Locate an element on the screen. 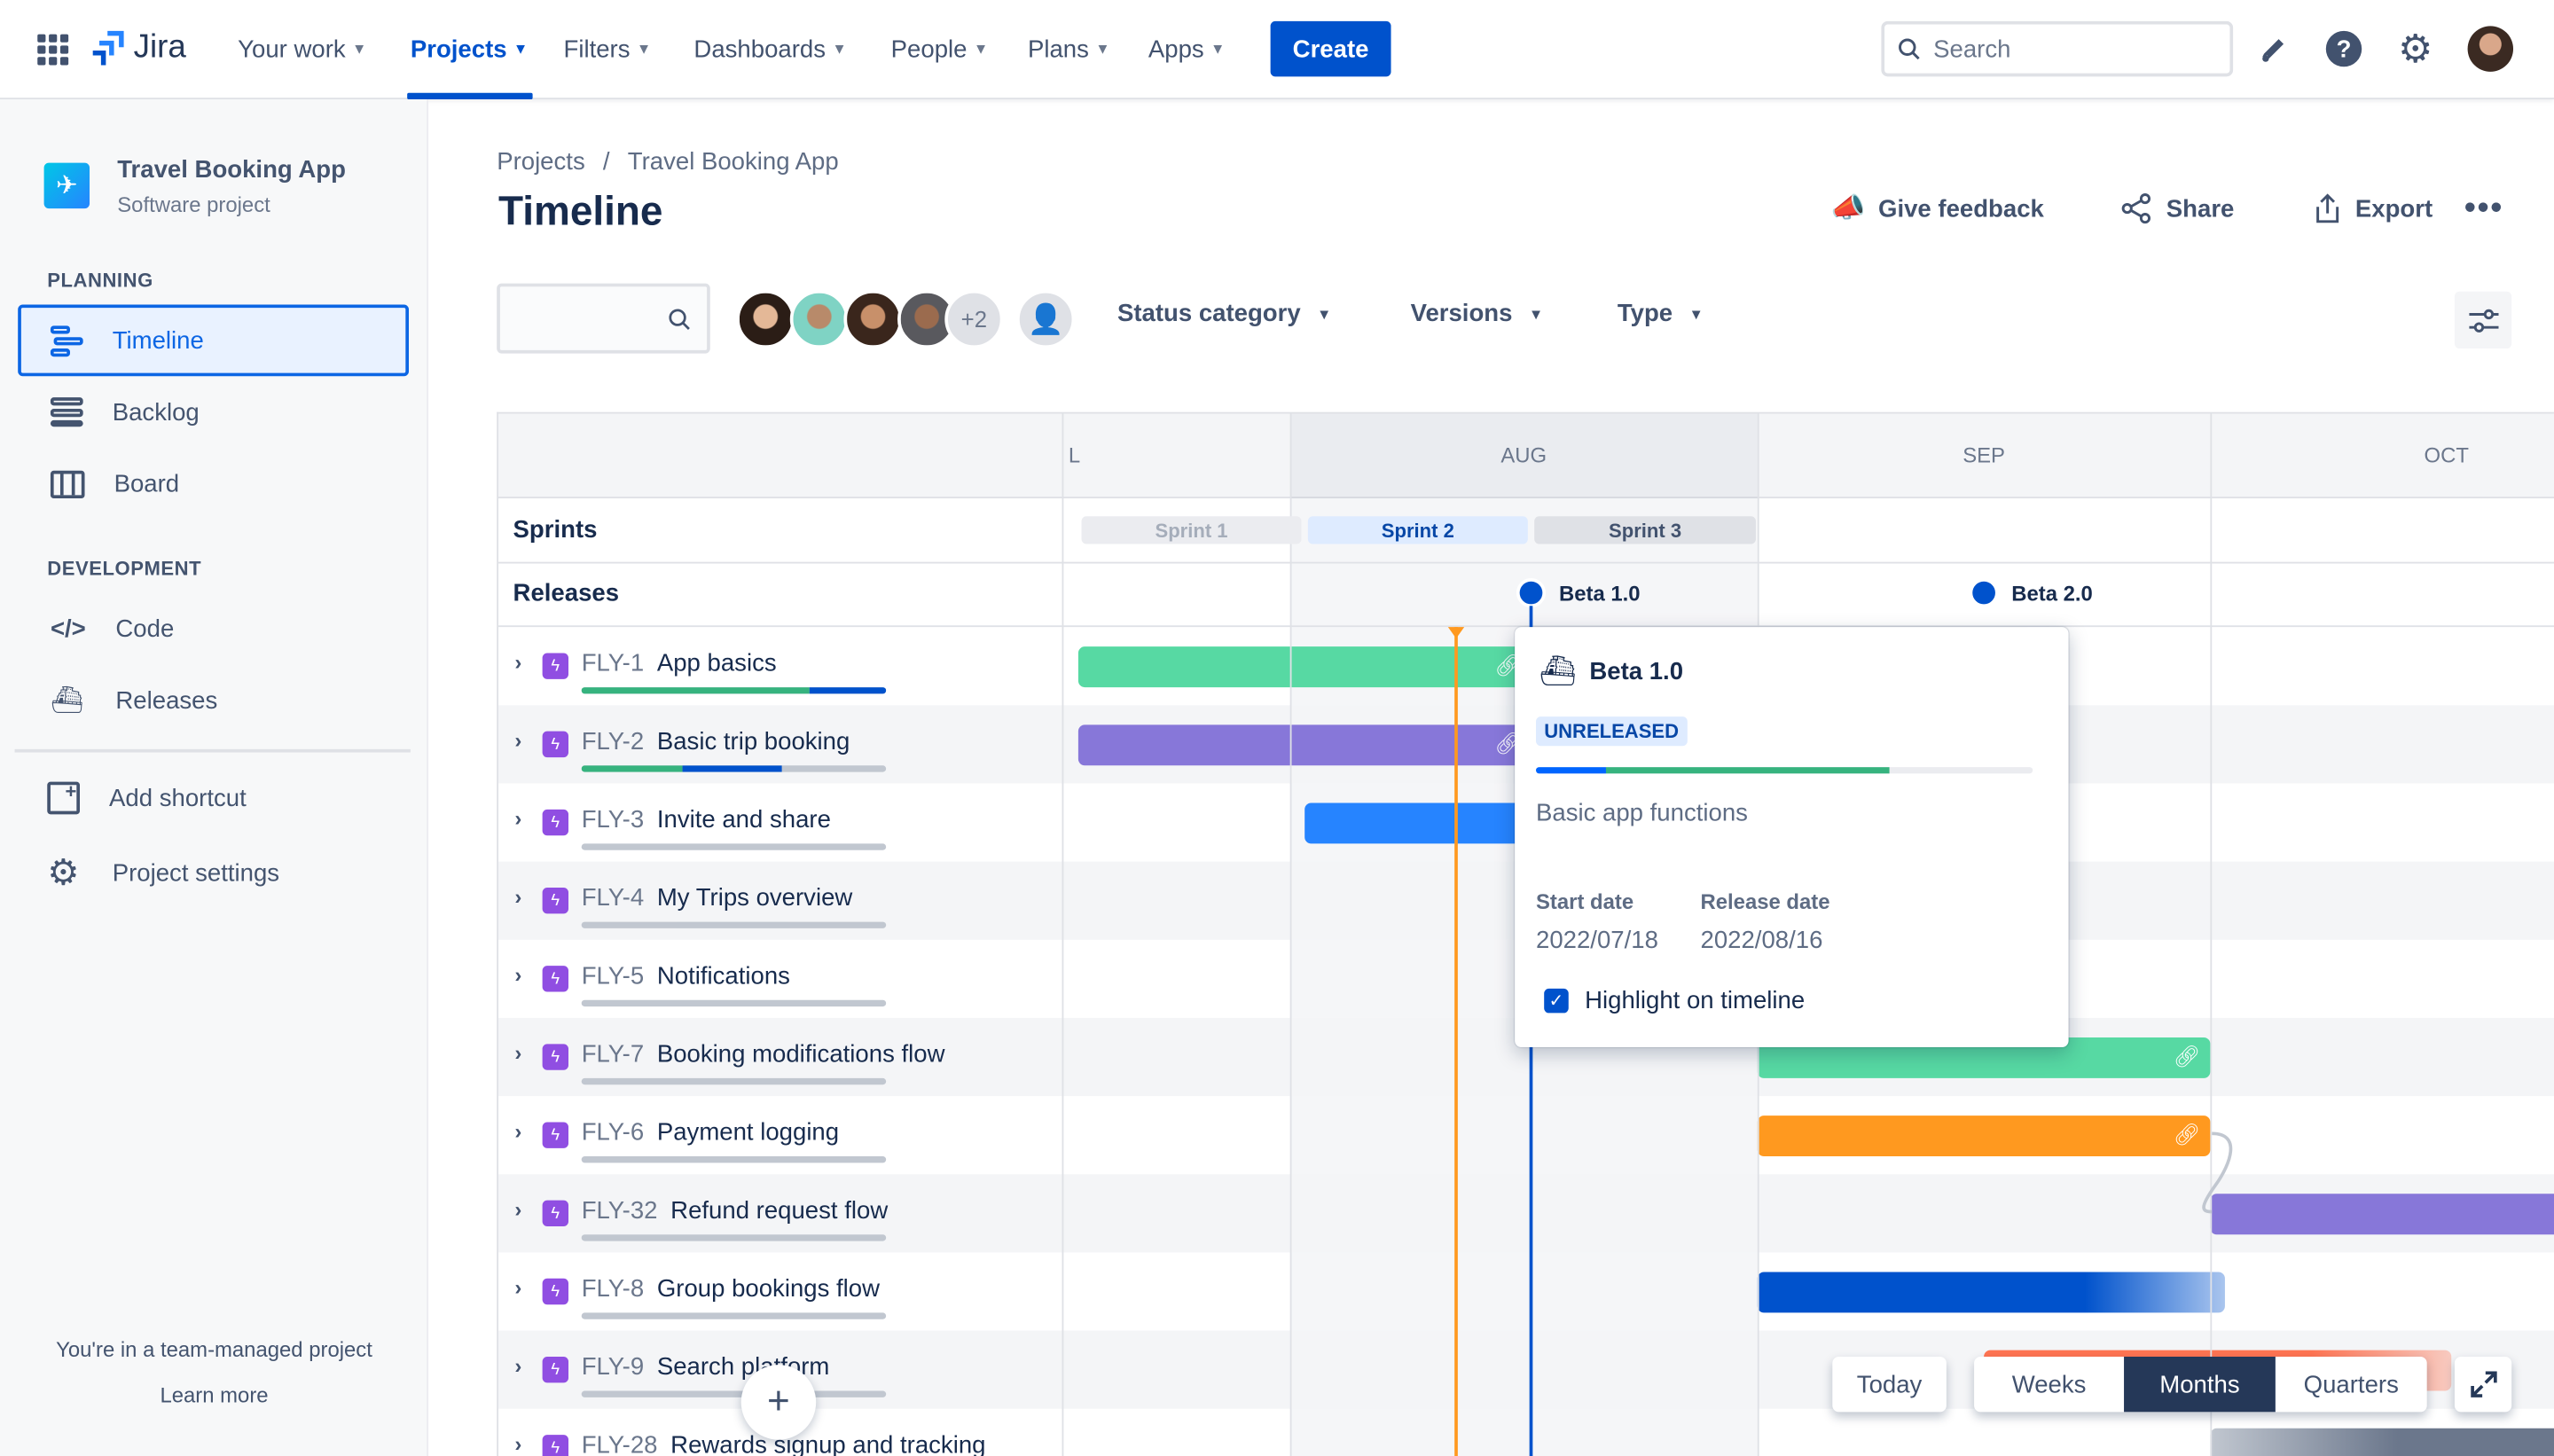  issue-key: FLY-8 is located at coordinates (613, 1289).